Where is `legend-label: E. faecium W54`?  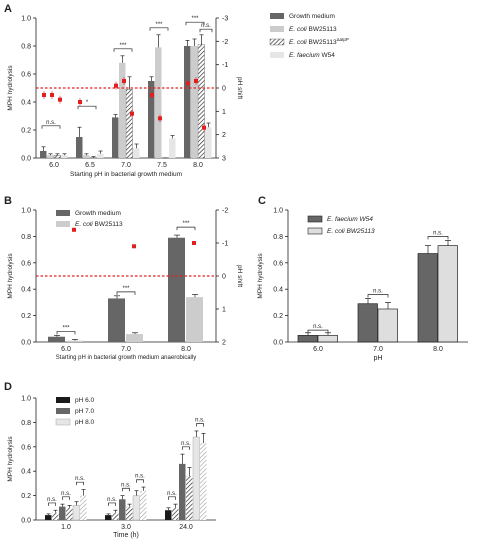 legend-label: E. faecium W54 is located at coordinates (312, 55).